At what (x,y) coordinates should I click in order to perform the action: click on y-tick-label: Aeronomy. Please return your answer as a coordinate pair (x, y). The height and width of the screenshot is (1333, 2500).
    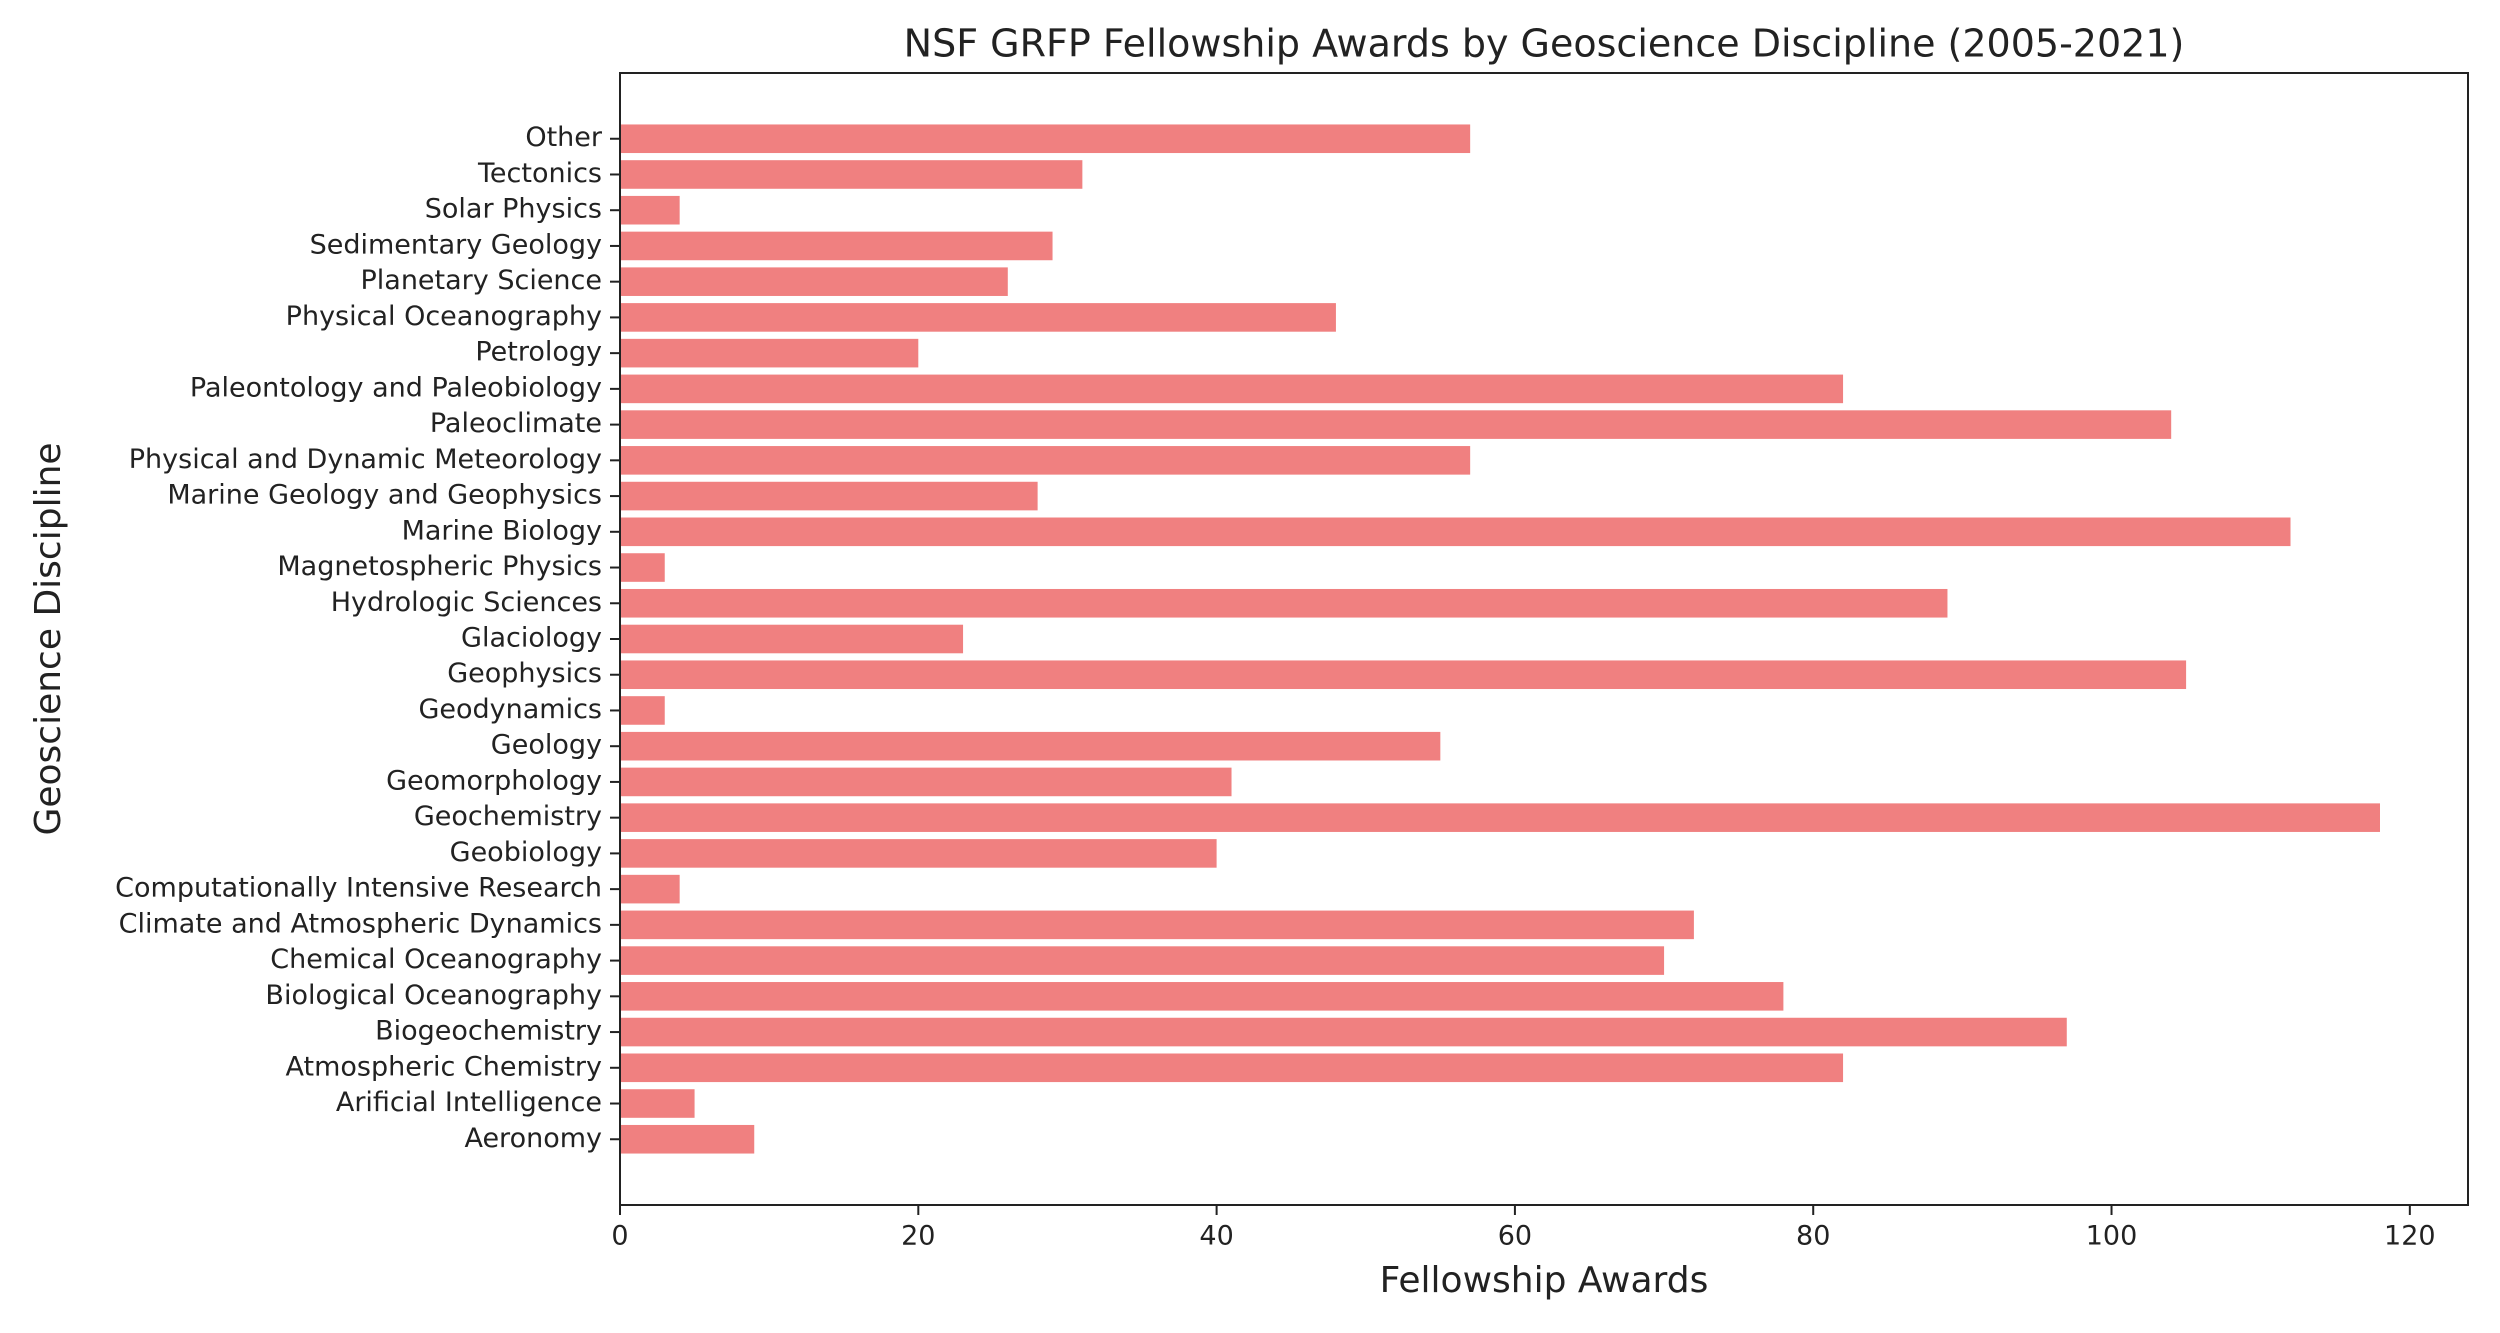
    Looking at the image, I should click on (533, 1138).